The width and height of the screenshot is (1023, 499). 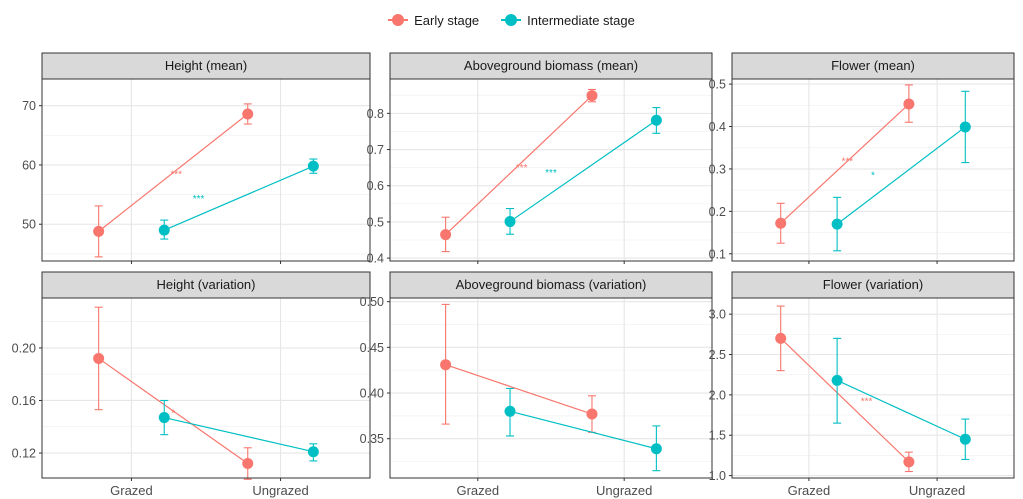 I want to click on panel-1-title: Height (mean), so click(x=206, y=65).